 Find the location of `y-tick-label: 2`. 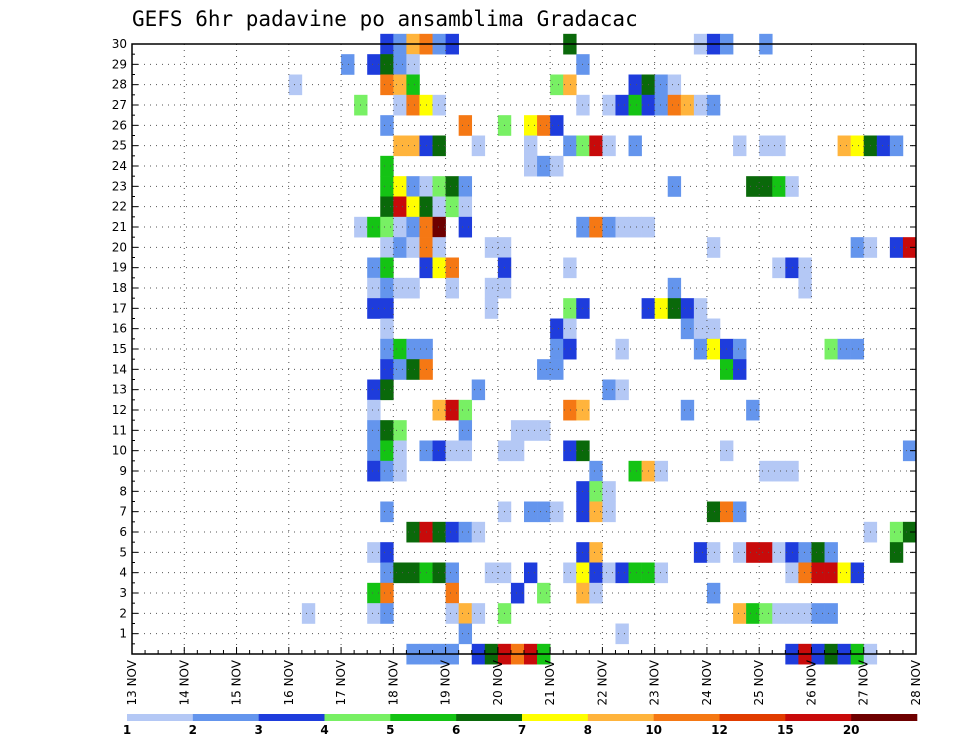

y-tick-label: 2 is located at coordinates (123, 613).